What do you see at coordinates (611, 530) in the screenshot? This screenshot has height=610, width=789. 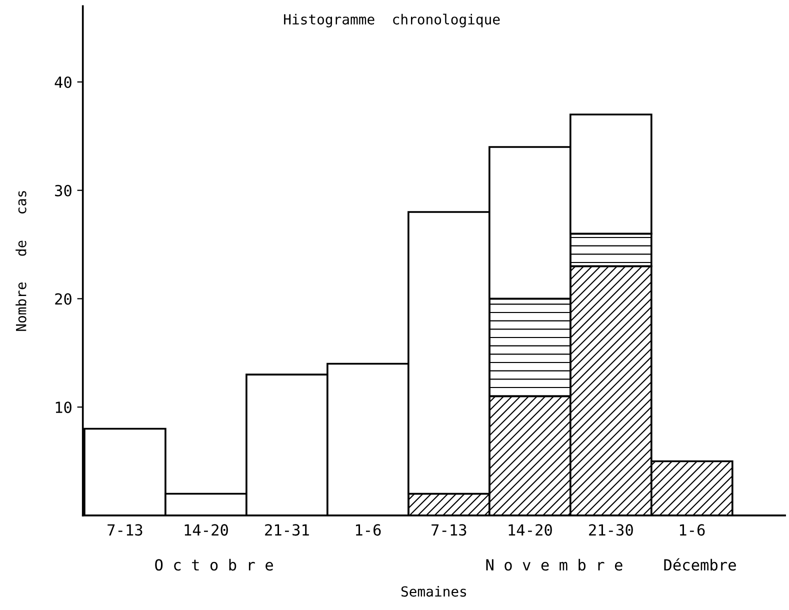 I see `x-tick-label: 21-30` at bounding box center [611, 530].